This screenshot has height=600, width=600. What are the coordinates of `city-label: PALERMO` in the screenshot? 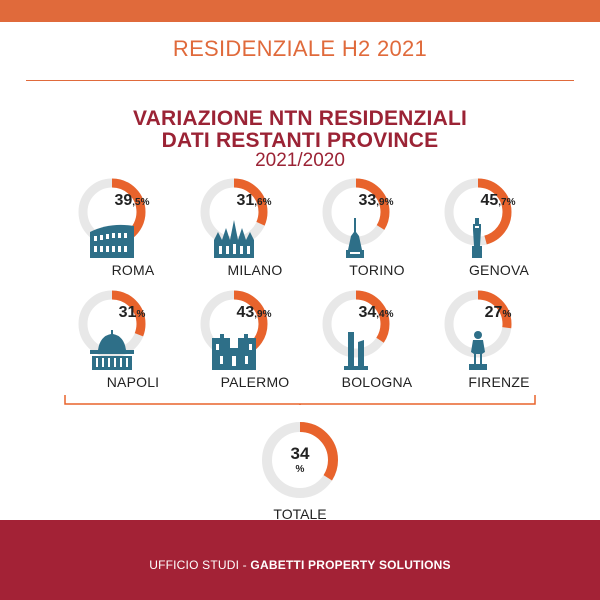 It's located at (255, 382).